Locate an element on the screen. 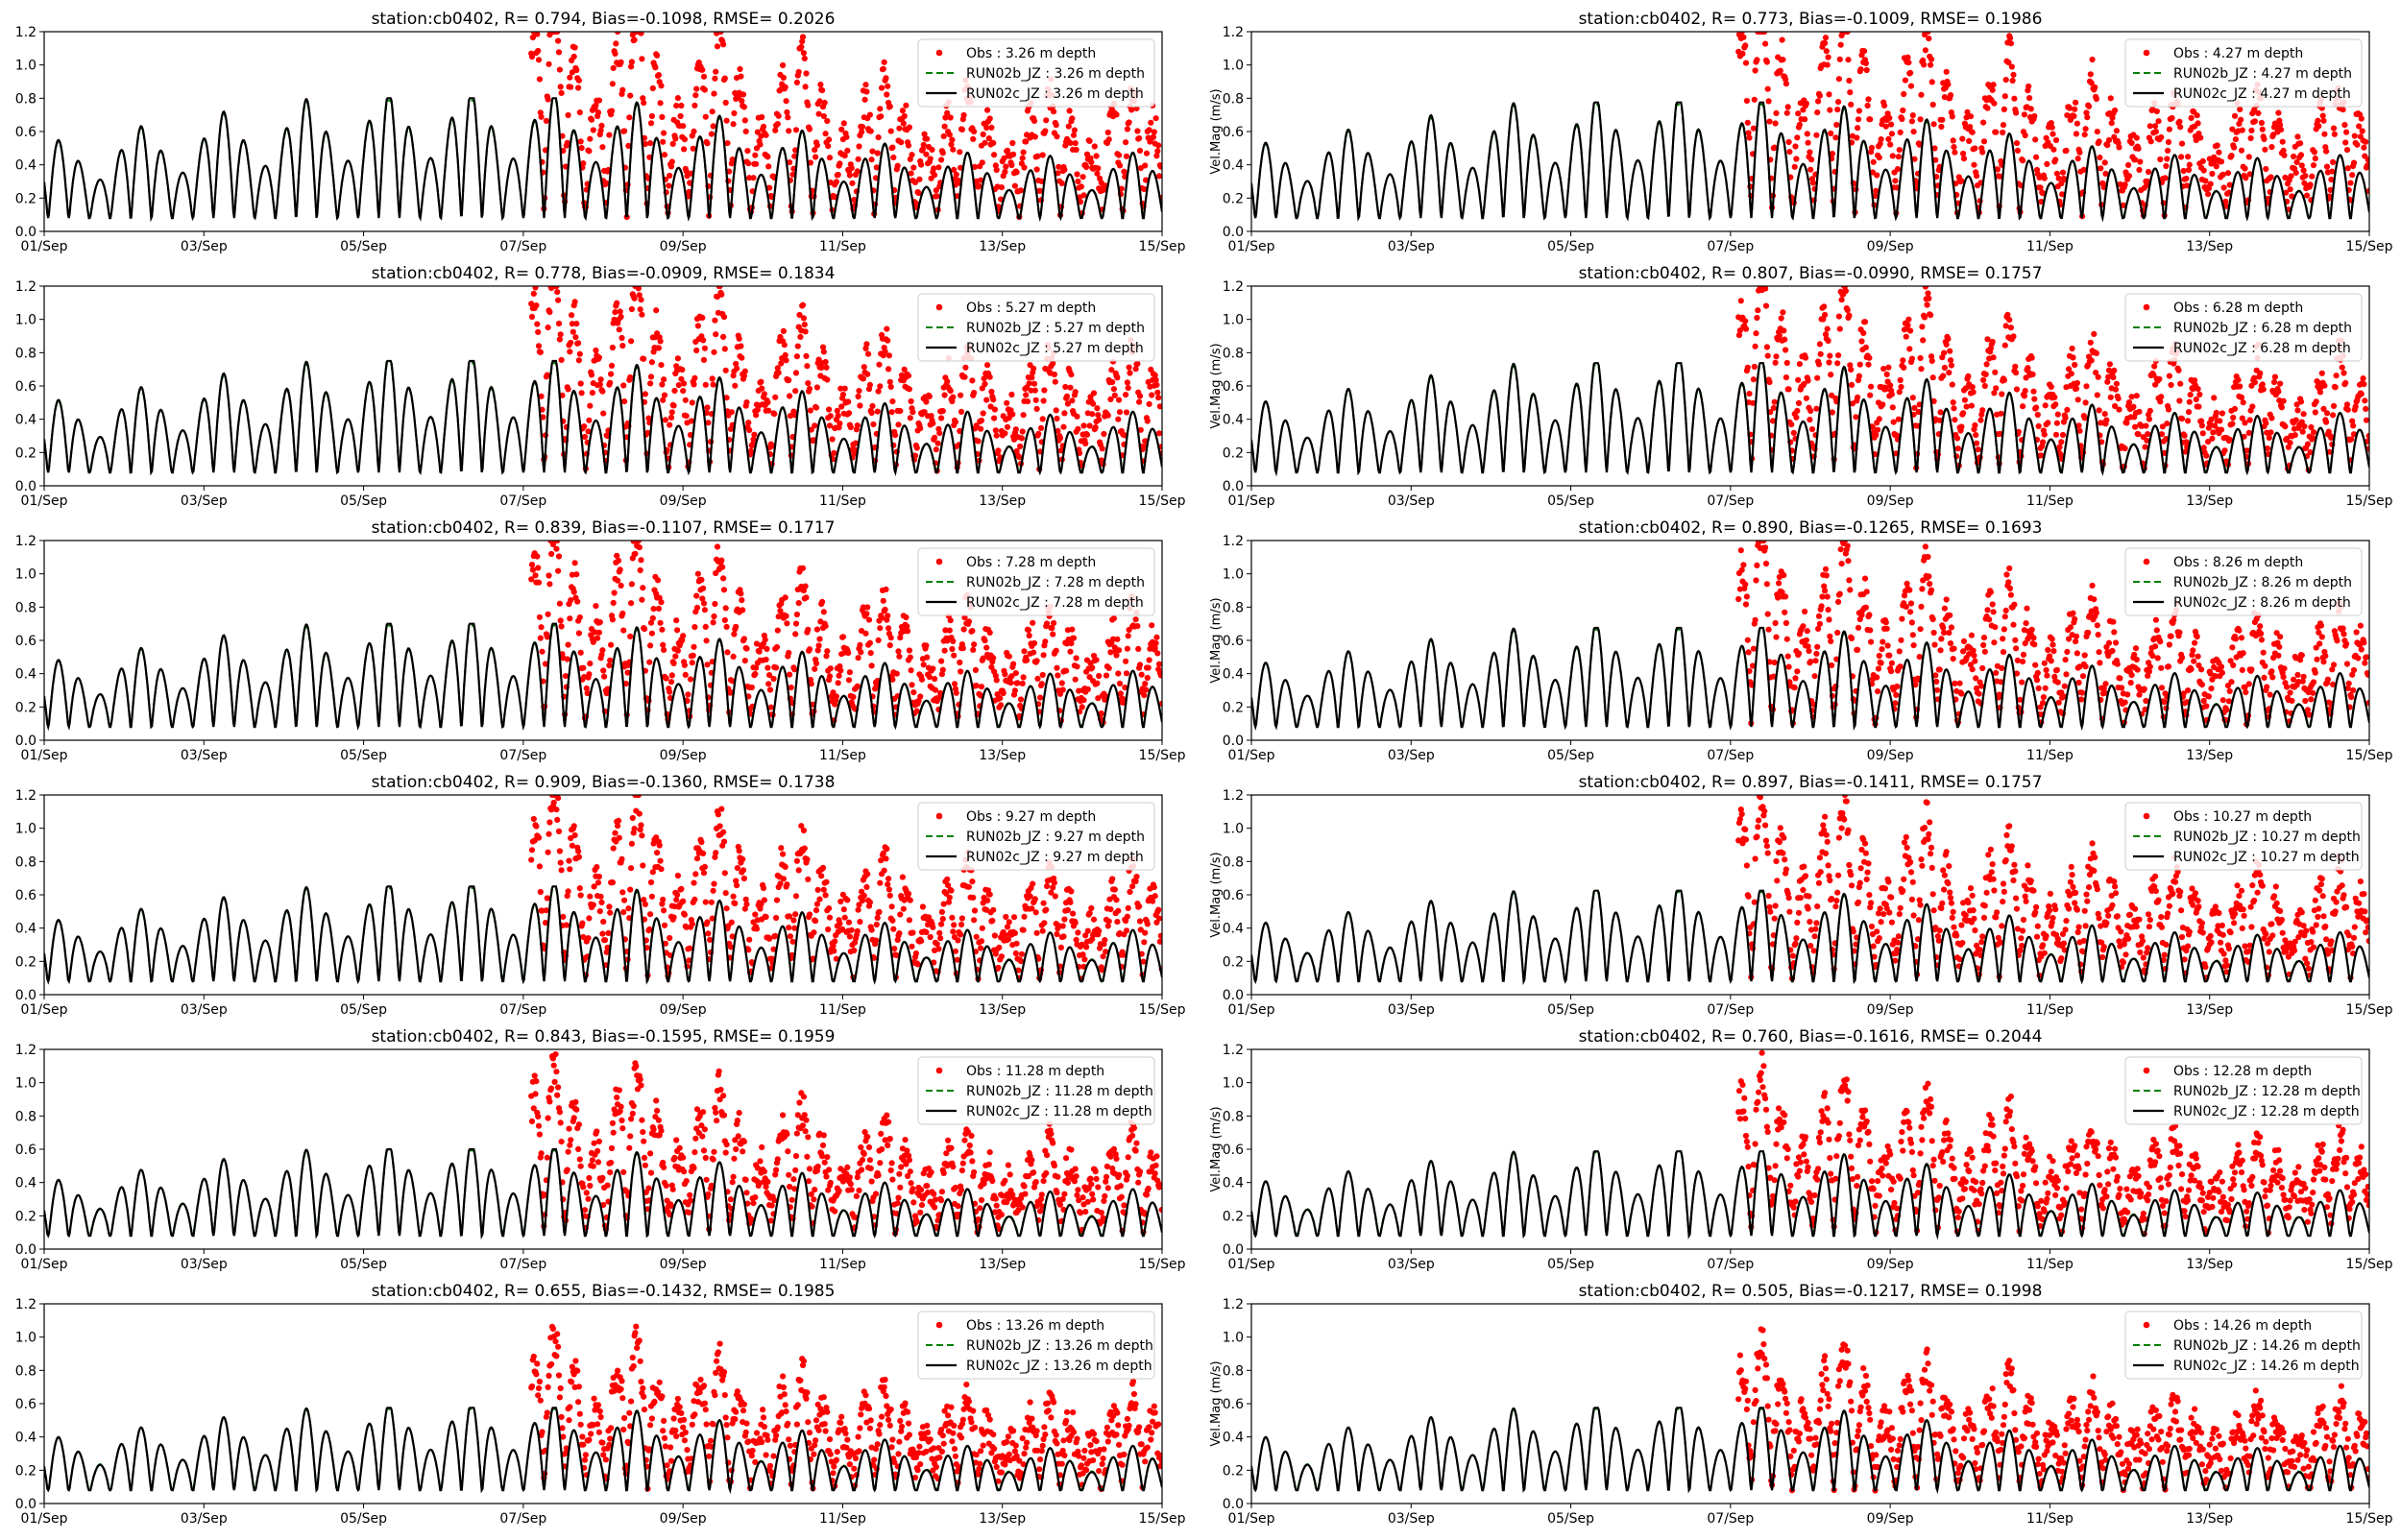 The image size is (2401, 1540). legend-entry: RUN02c_JZ : 6.28 m depth is located at coordinates (2262, 349).